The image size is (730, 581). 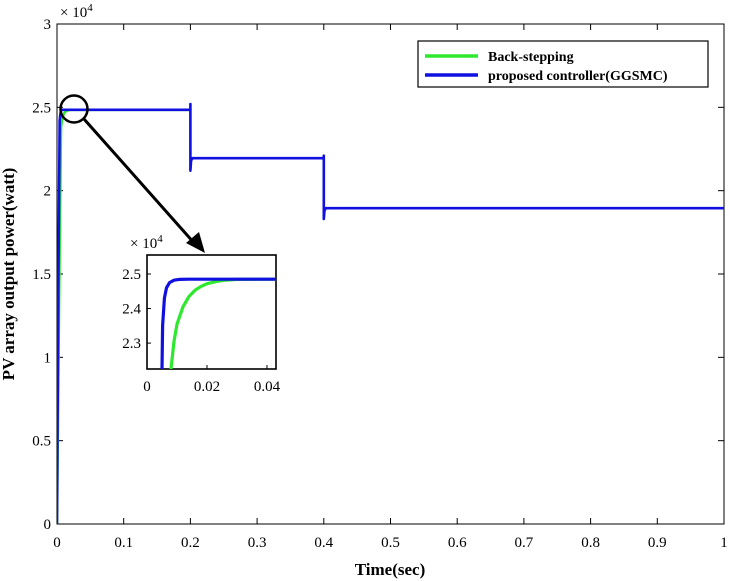 I want to click on legend: Back-stepping proposed controller(GGSMC), so click(x=563, y=64).